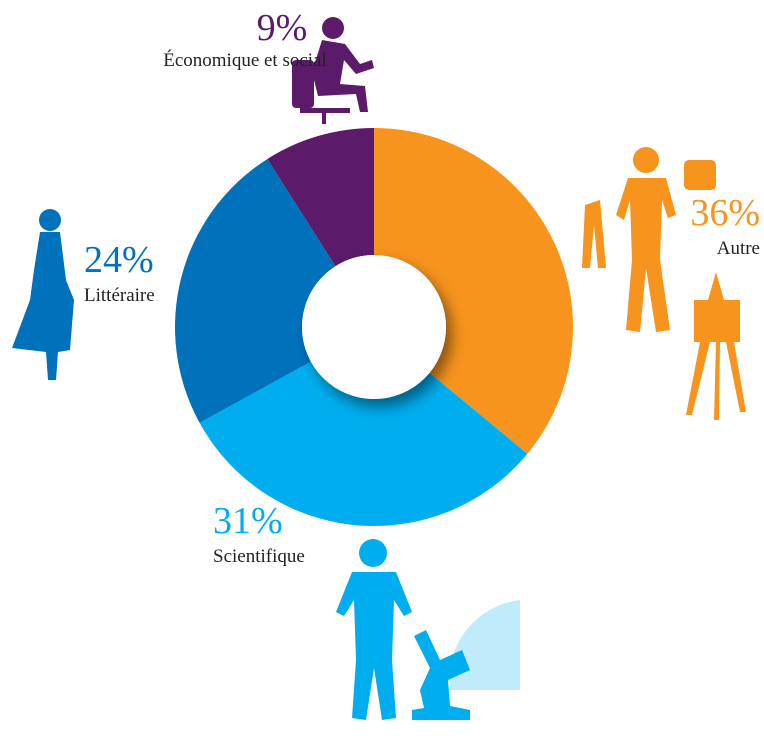 This screenshot has width=764, height=740. Describe the element at coordinates (725, 213) in the screenshot. I see `value-label: 36%` at that location.